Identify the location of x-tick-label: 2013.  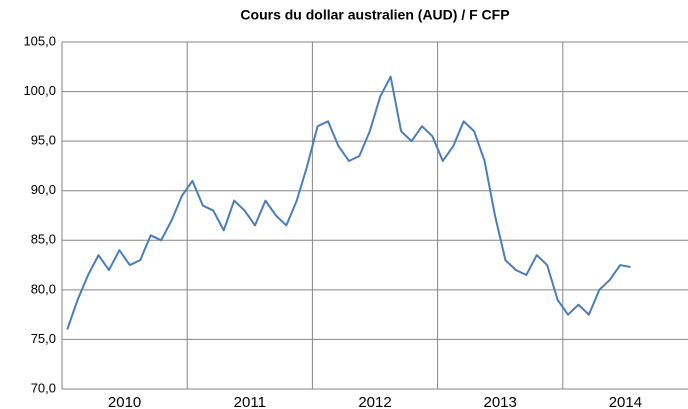
(500, 401).